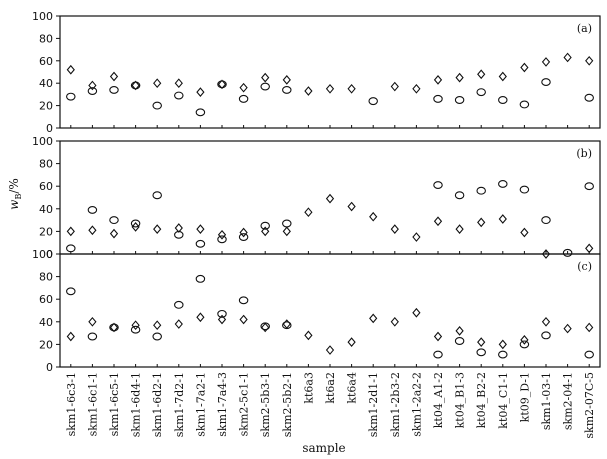  I want to click on x-axis-title: sample, so click(323, 448).